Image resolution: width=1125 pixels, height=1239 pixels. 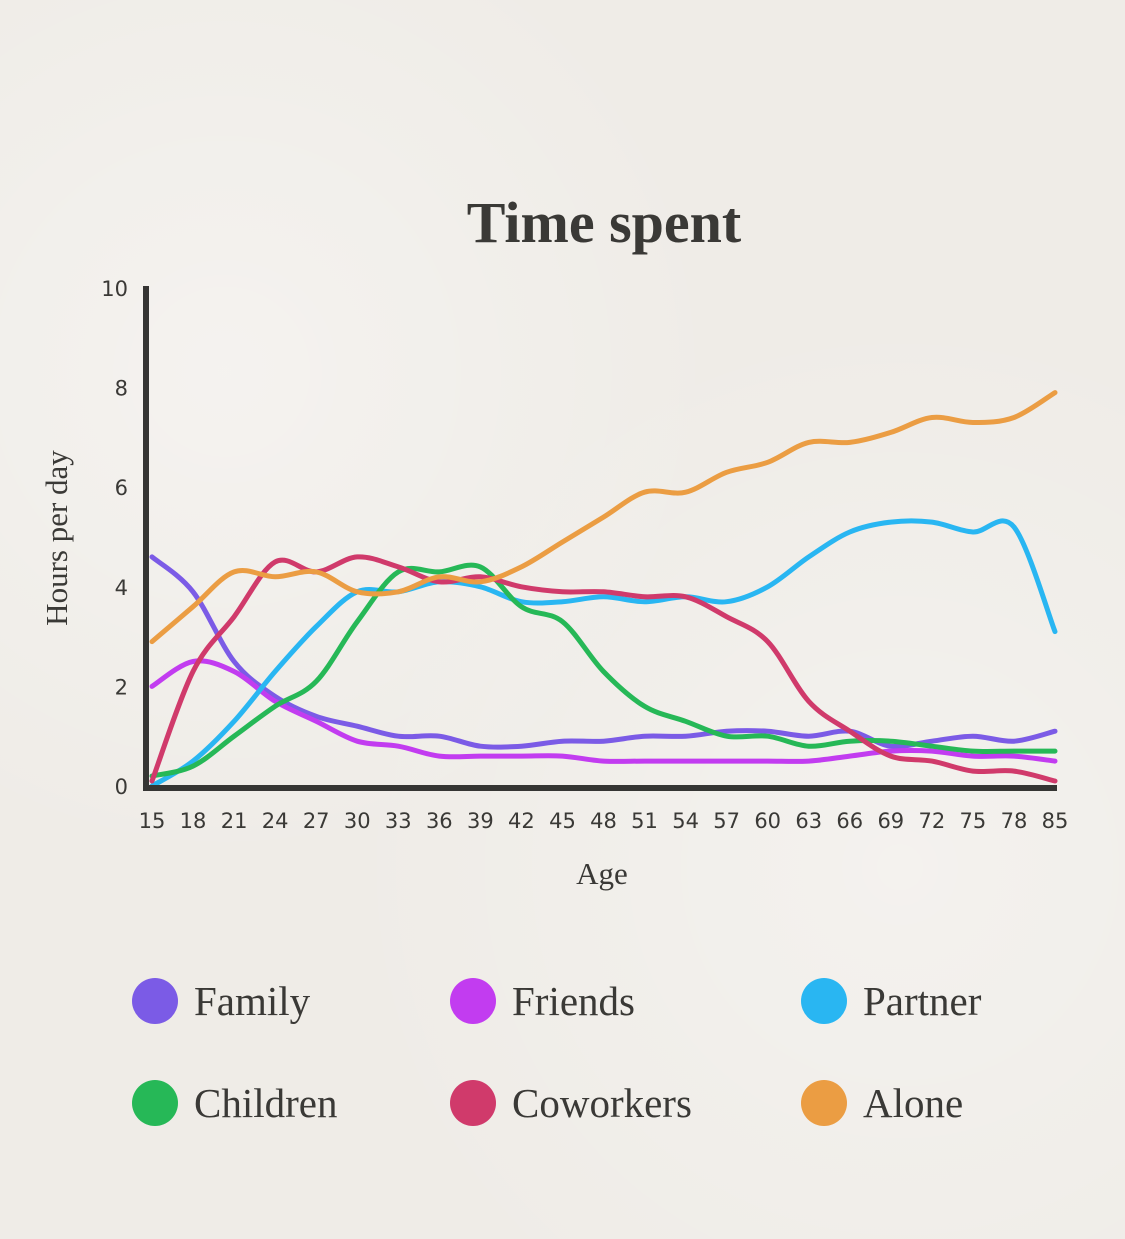 I want to click on y-tick-label: 0, so click(x=121, y=787).